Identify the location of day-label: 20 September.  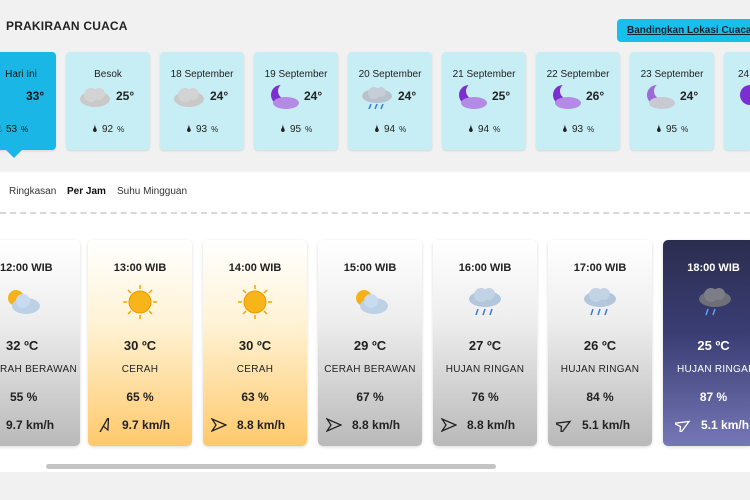
(390, 74).